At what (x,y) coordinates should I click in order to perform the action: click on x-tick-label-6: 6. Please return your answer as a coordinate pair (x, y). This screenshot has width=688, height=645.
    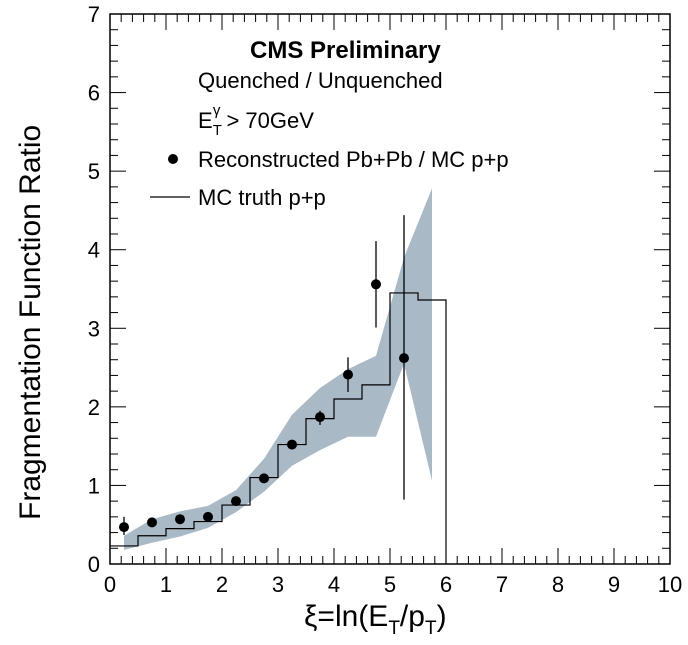
    Looking at the image, I should click on (446, 584).